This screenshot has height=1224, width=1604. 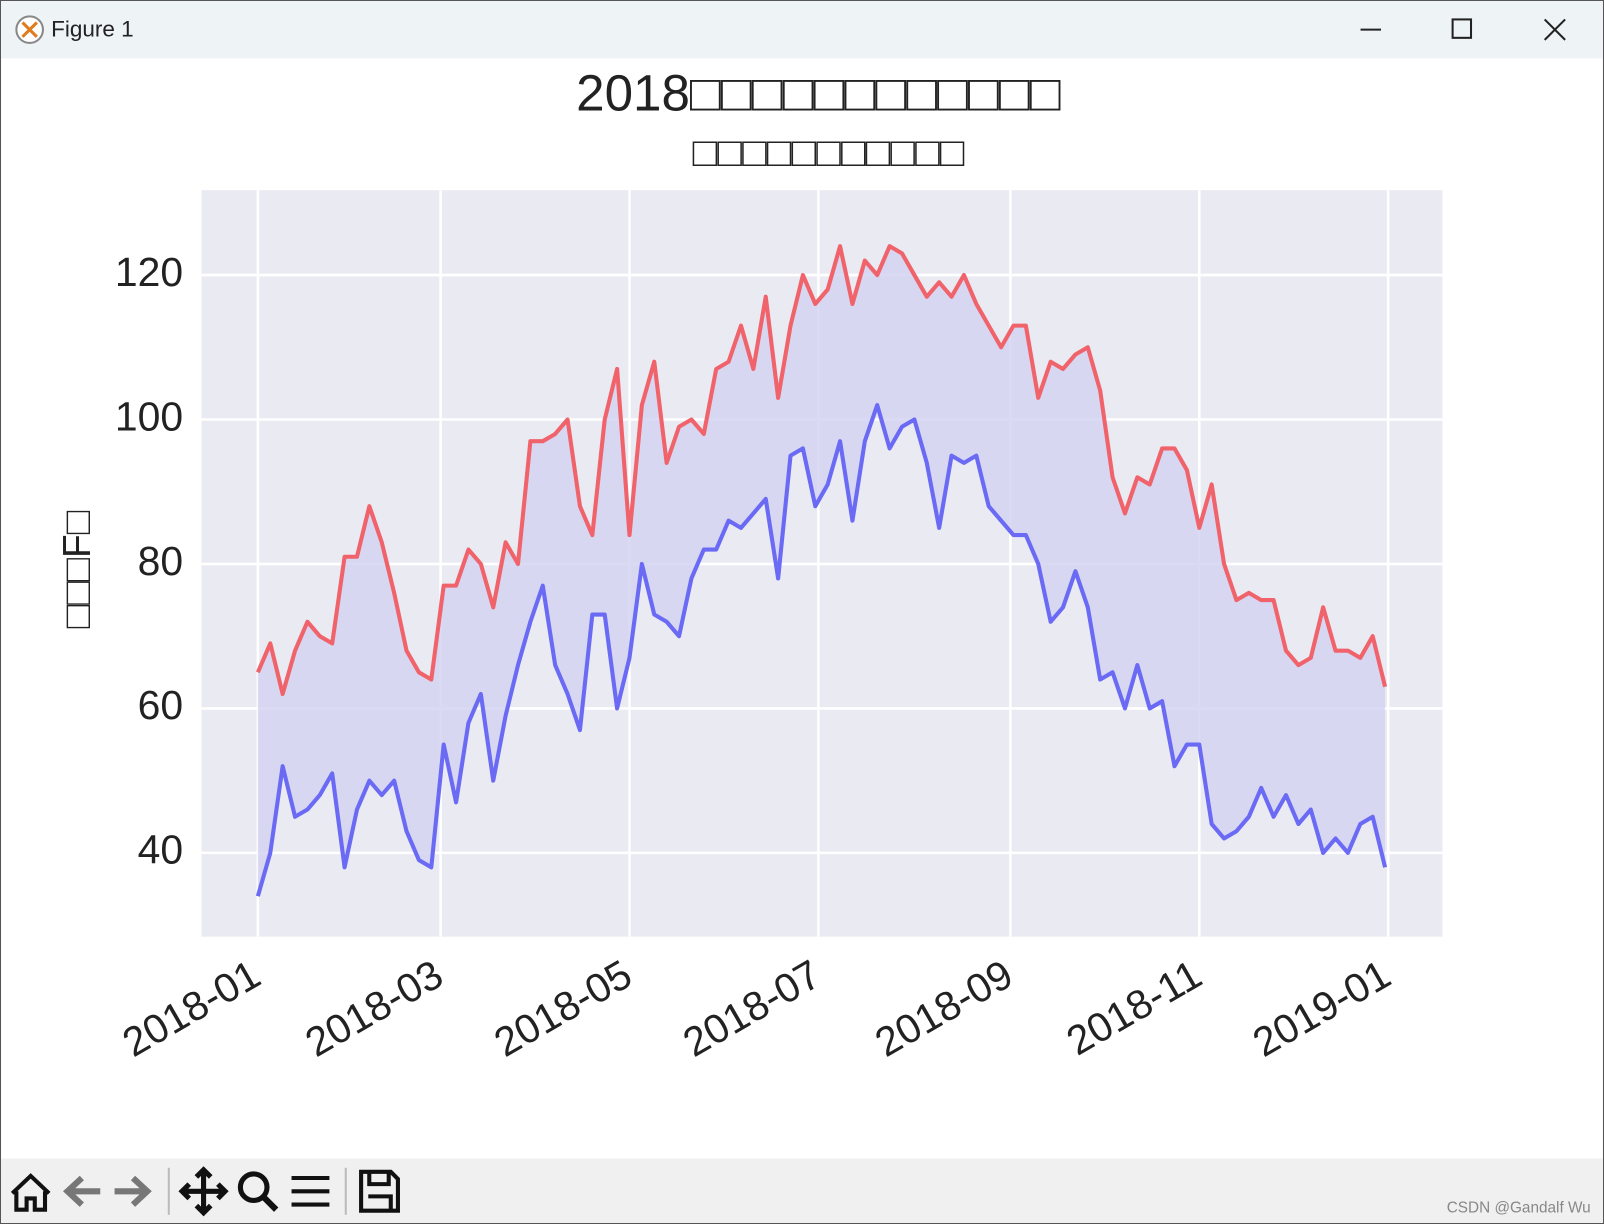 What do you see at coordinates (77, 569) in the screenshot?
I see `y-axis-label: □□□F□` at bounding box center [77, 569].